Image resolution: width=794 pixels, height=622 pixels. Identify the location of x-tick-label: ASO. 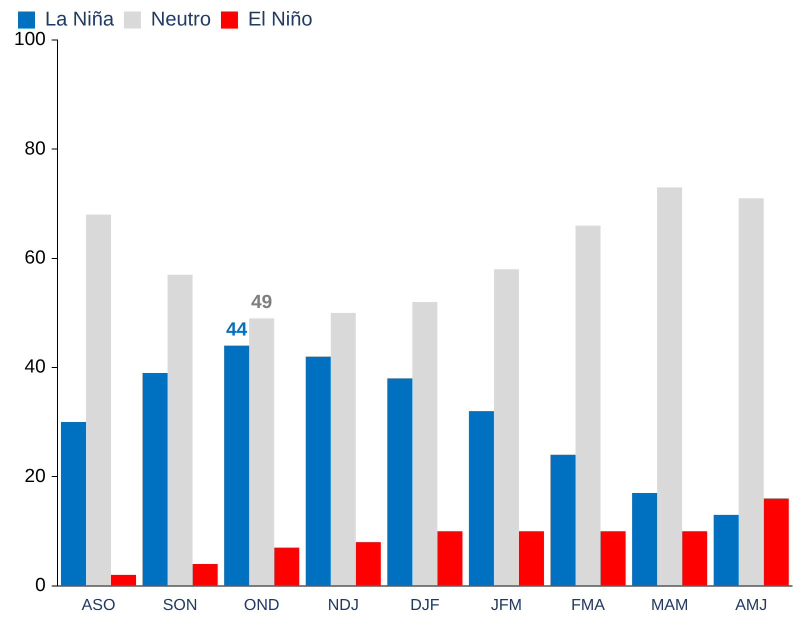
(99, 605).